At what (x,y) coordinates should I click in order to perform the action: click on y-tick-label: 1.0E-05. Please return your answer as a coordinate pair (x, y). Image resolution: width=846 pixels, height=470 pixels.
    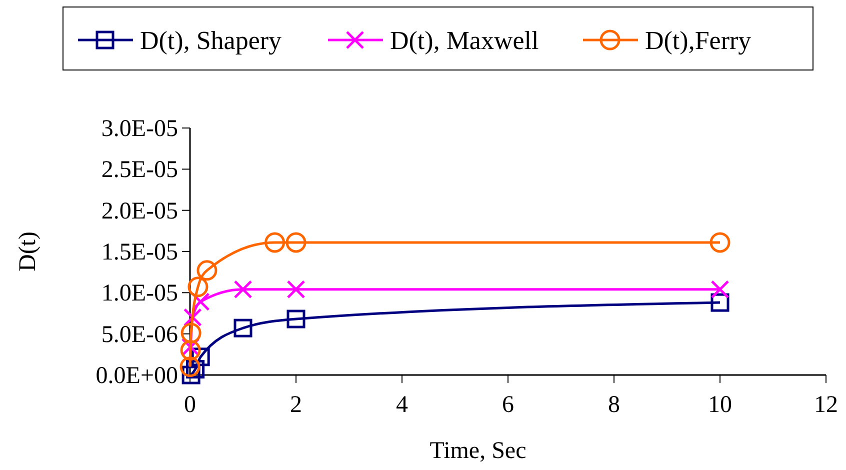
    Looking at the image, I should click on (139, 293).